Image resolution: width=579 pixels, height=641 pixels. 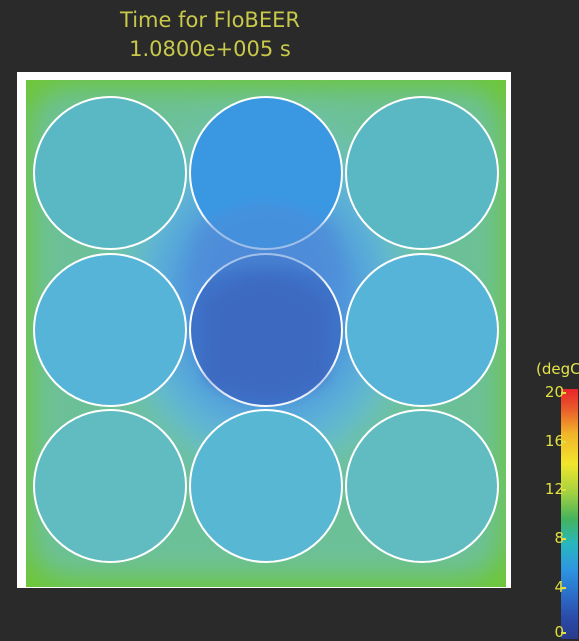 What do you see at coordinates (422, 173) in the screenshot?
I see `cylinder-top-right` at bounding box center [422, 173].